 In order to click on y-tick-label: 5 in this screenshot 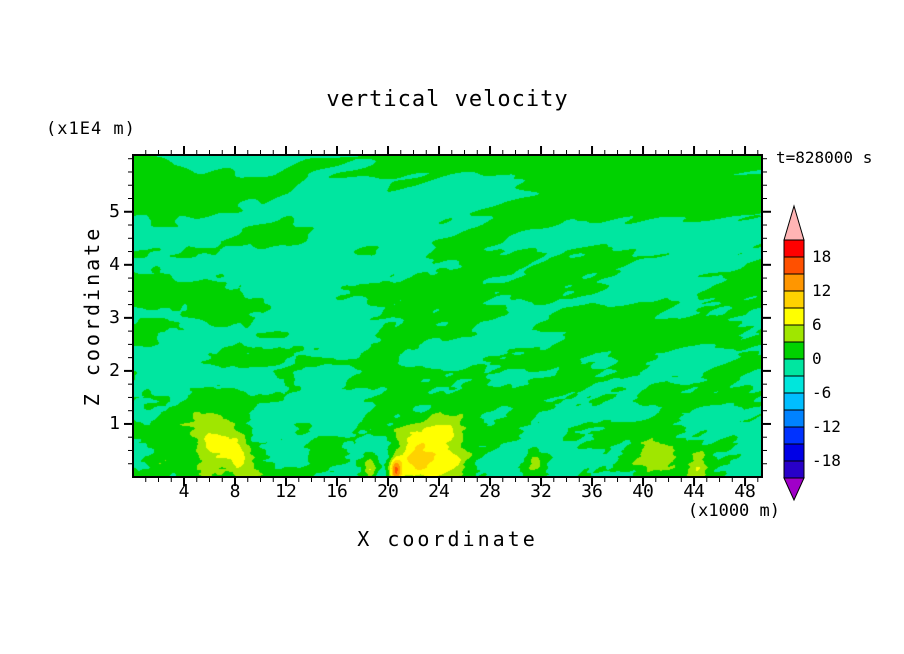, I will do `click(114, 211)`.